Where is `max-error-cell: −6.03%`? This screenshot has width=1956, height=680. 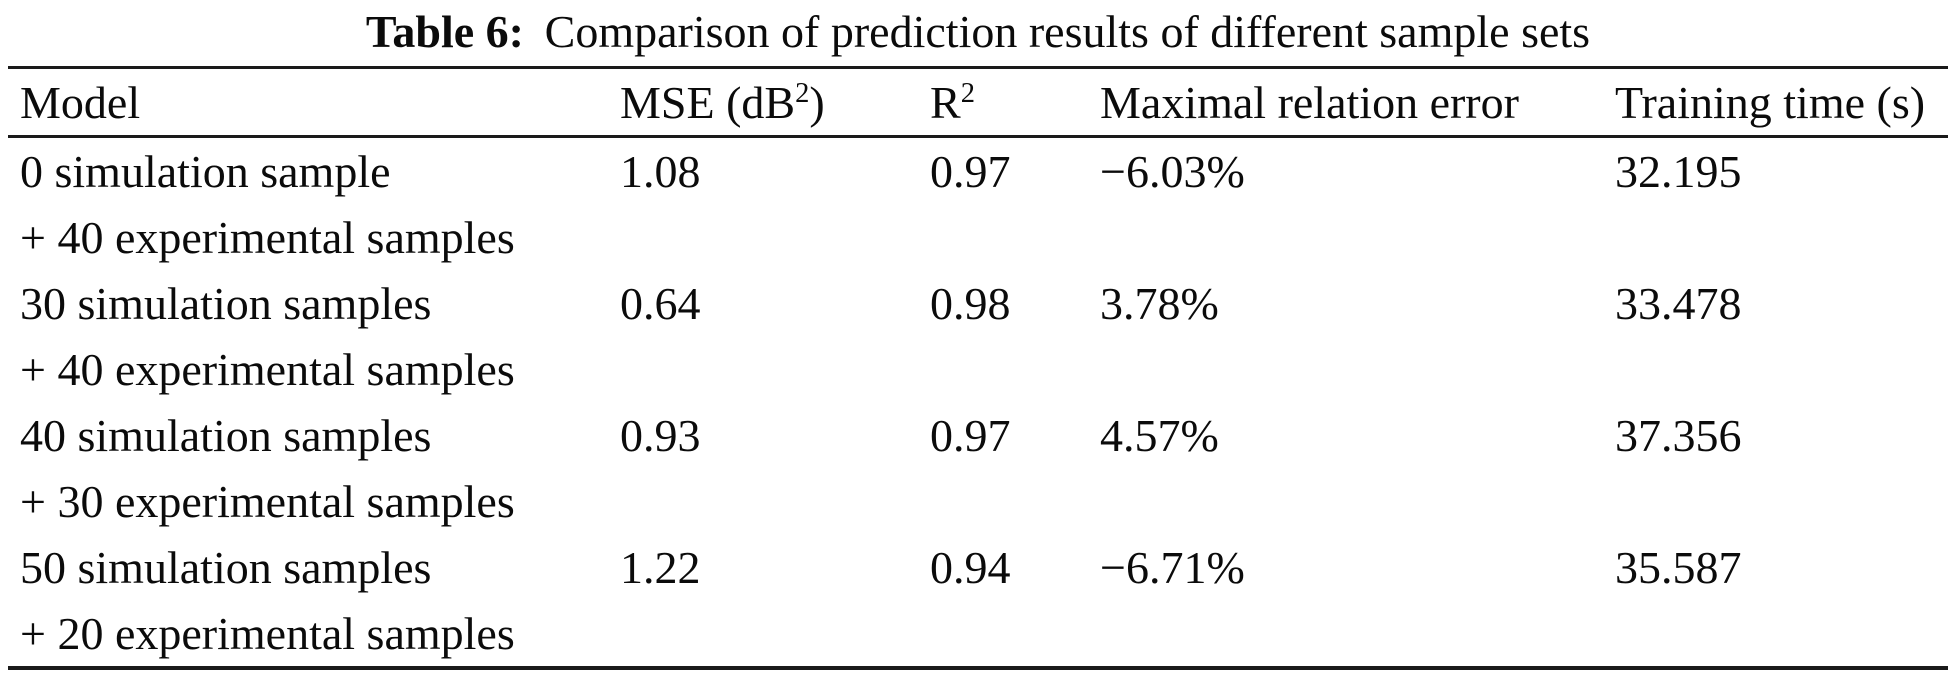 max-error-cell: −6.03% is located at coordinates (1172, 171).